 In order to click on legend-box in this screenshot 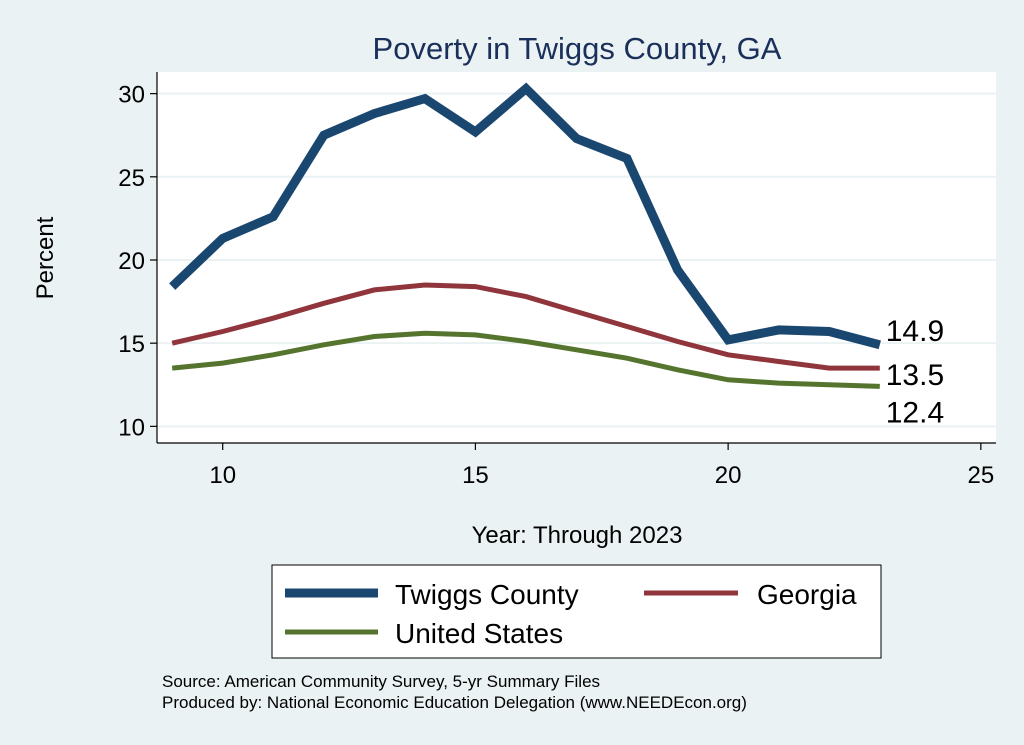, I will do `click(576, 611)`.